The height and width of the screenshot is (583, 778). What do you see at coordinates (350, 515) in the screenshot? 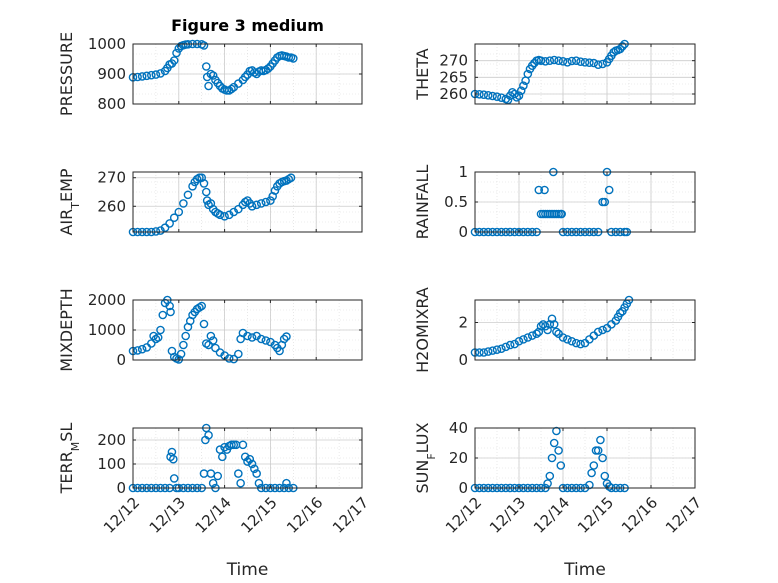
I see `x-tick-label: 12/17` at bounding box center [350, 515].